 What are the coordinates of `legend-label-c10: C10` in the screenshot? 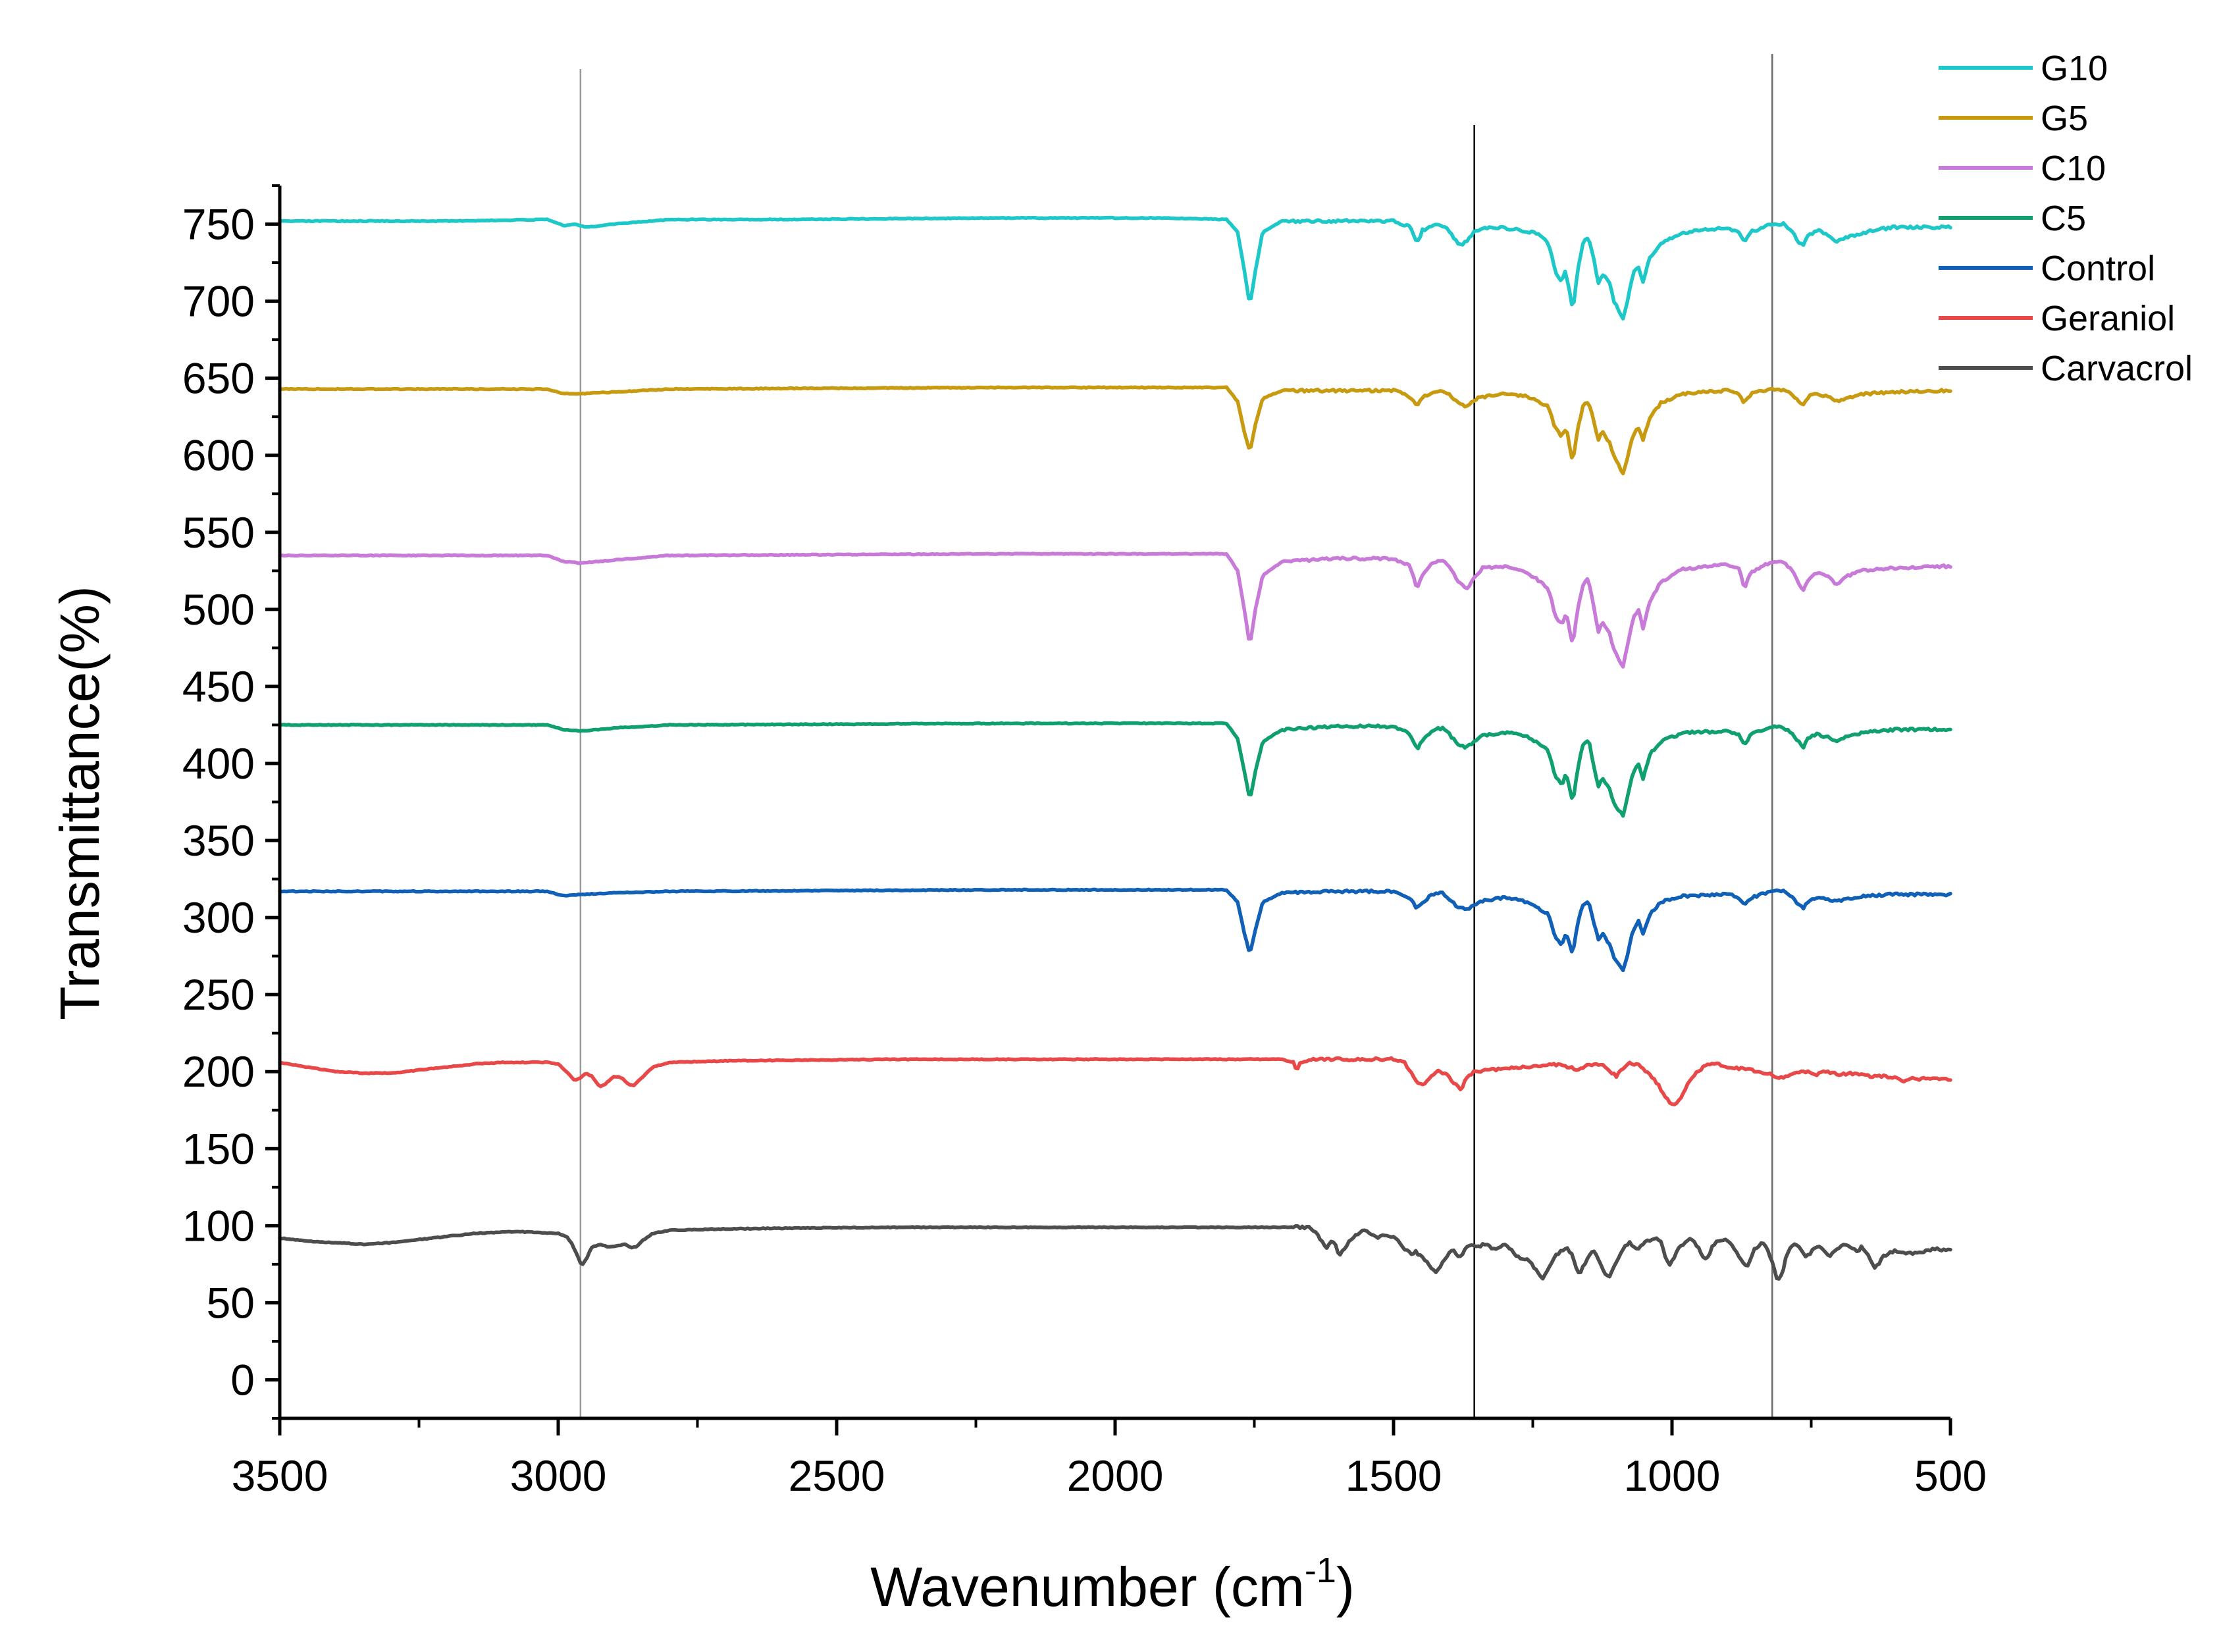 It's located at (2073, 168).